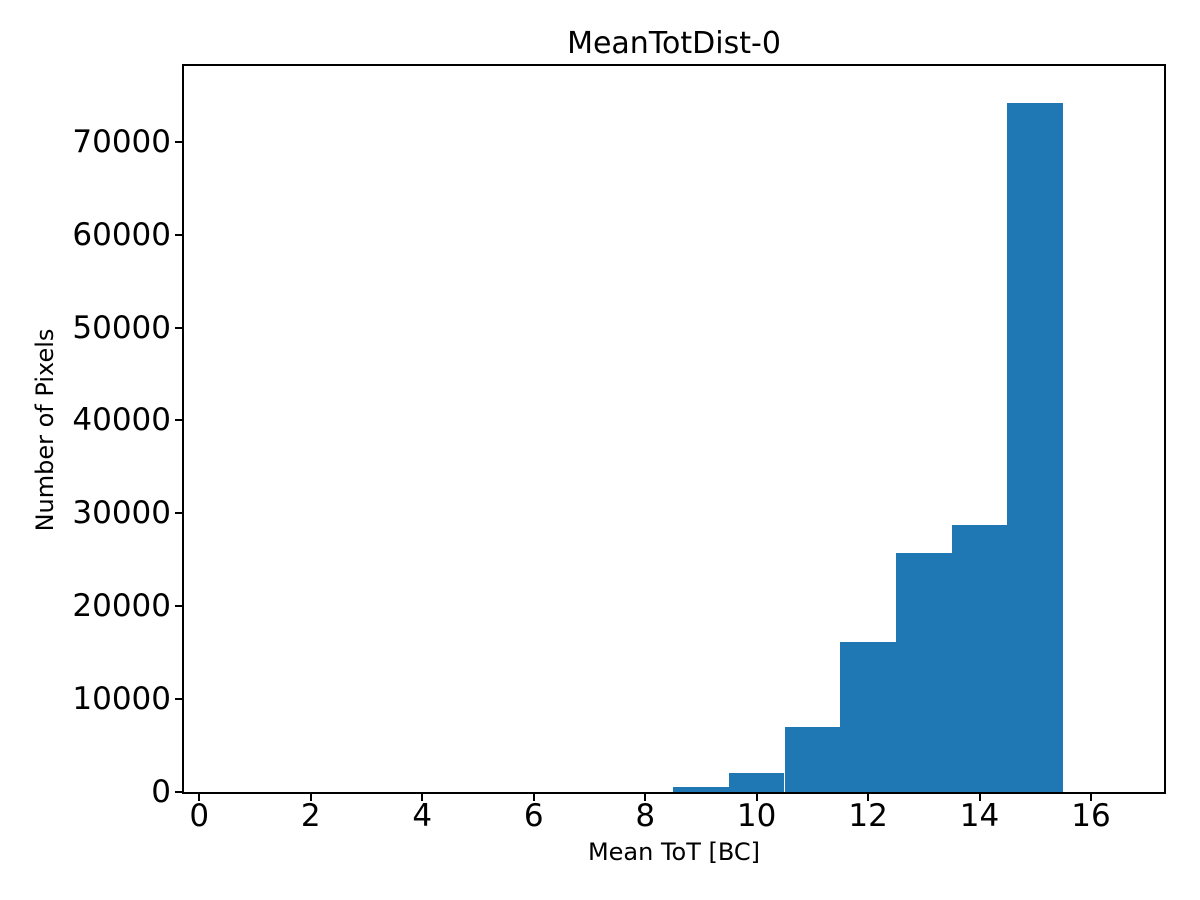  Describe the element at coordinates (979, 816) in the screenshot. I see `x-tick-label: 14` at that location.